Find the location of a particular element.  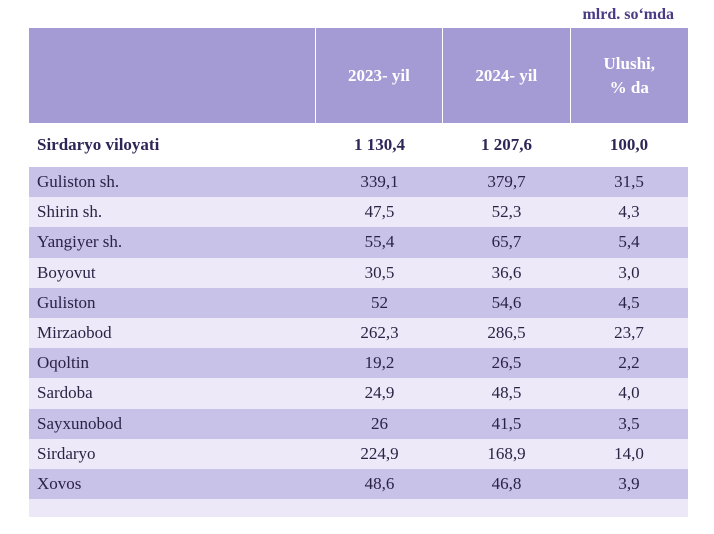

row-2023: 55,4 is located at coordinates (379, 242).